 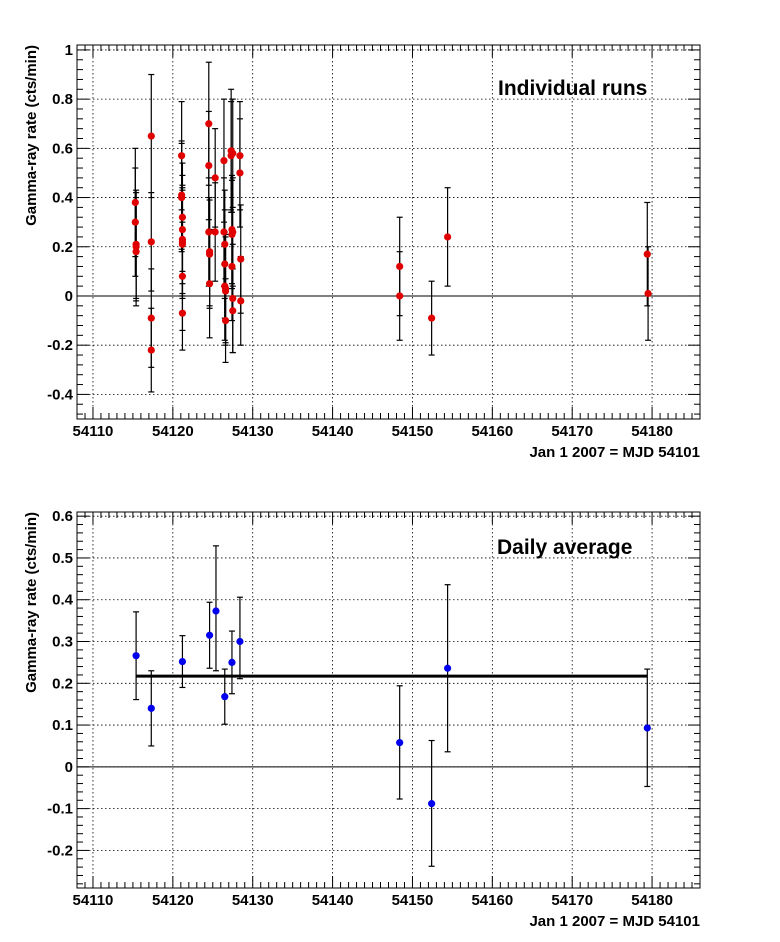 What do you see at coordinates (564, 547) in the screenshot?
I see `panel-title: Daily average` at bounding box center [564, 547].